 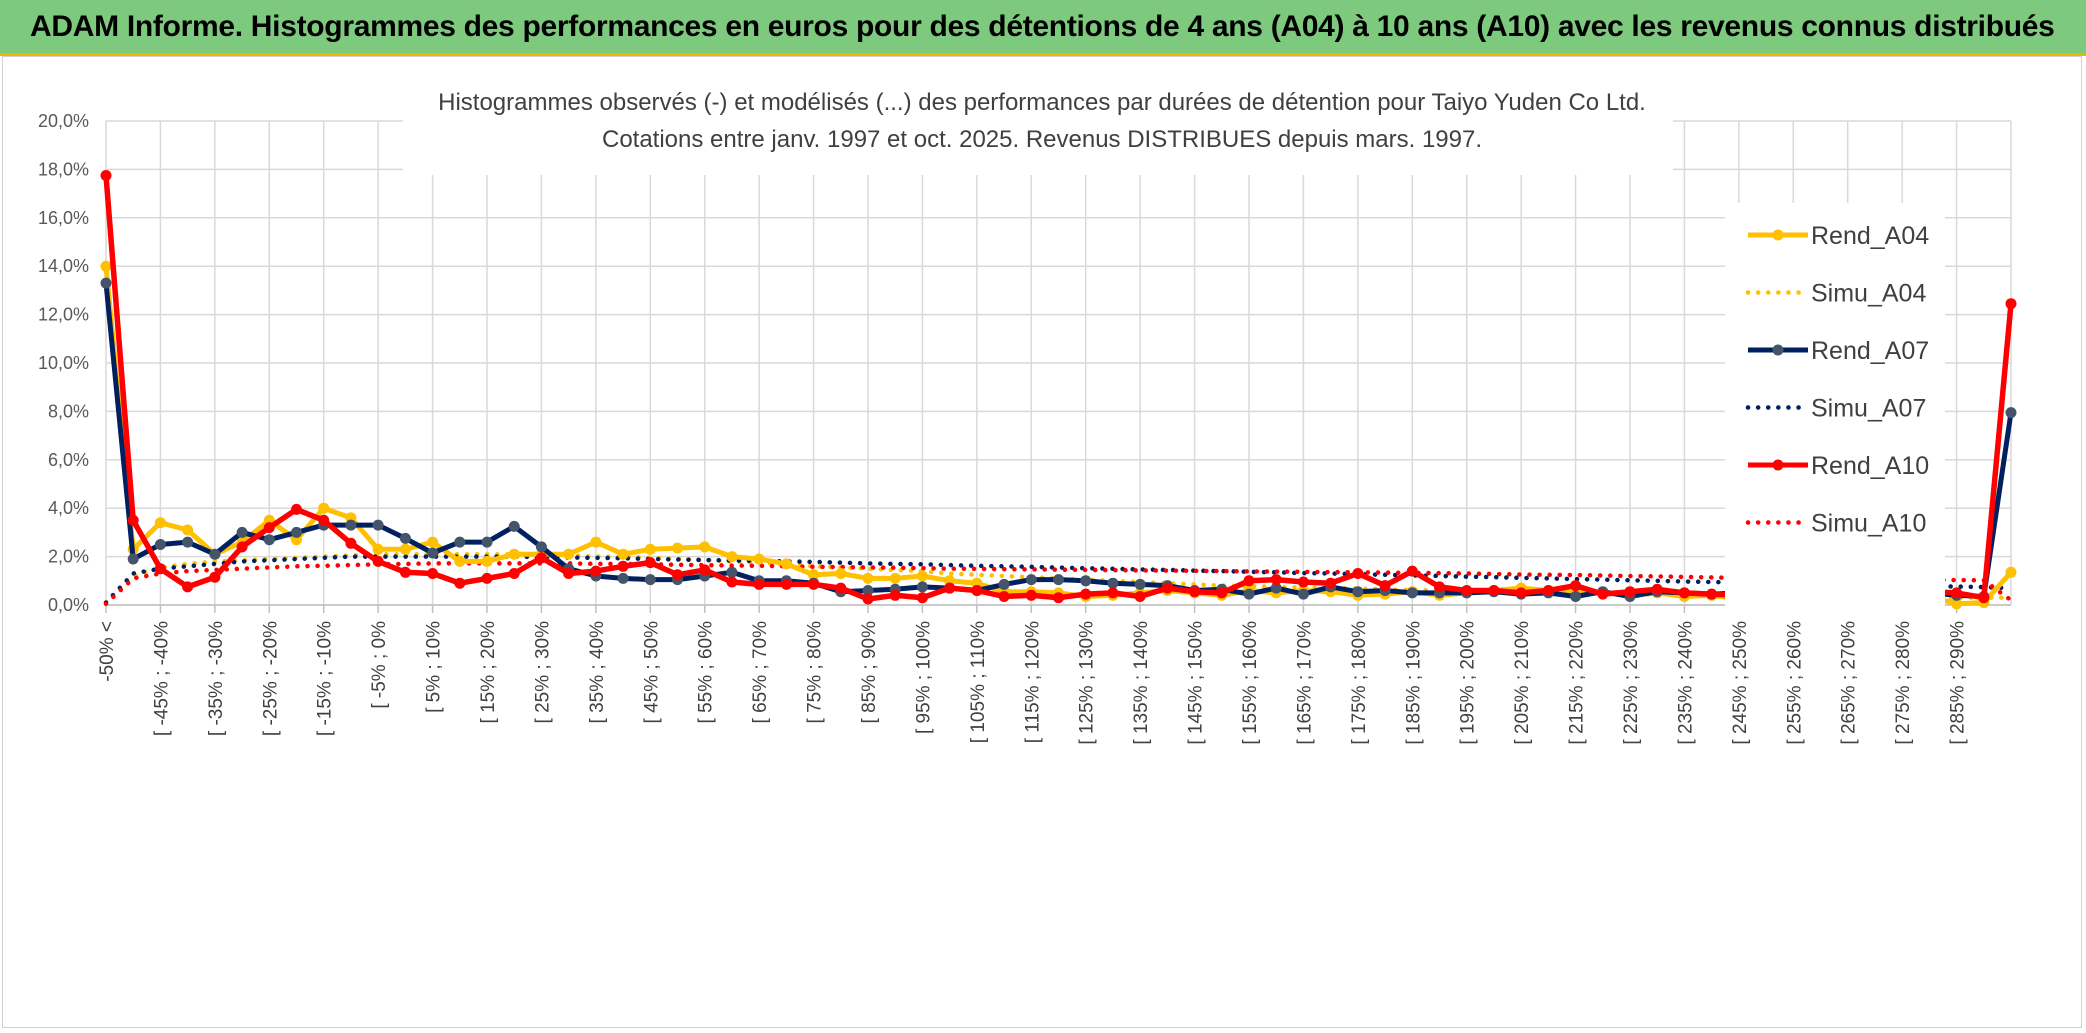 What do you see at coordinates (379, 665) in the screenshot?
I see `x-tick-label: [ -5% ; 0%` at bounding box center [379, 665].